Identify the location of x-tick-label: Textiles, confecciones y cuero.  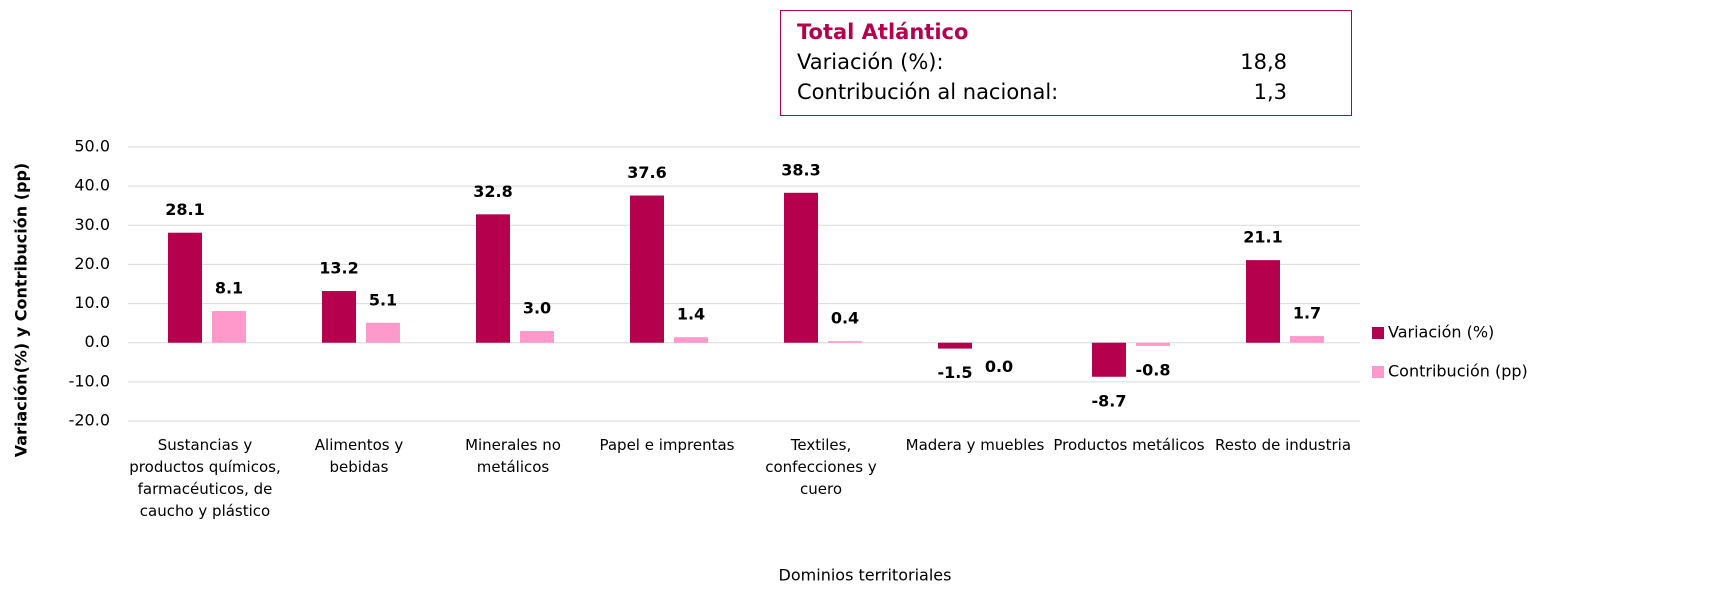
(821, 467).